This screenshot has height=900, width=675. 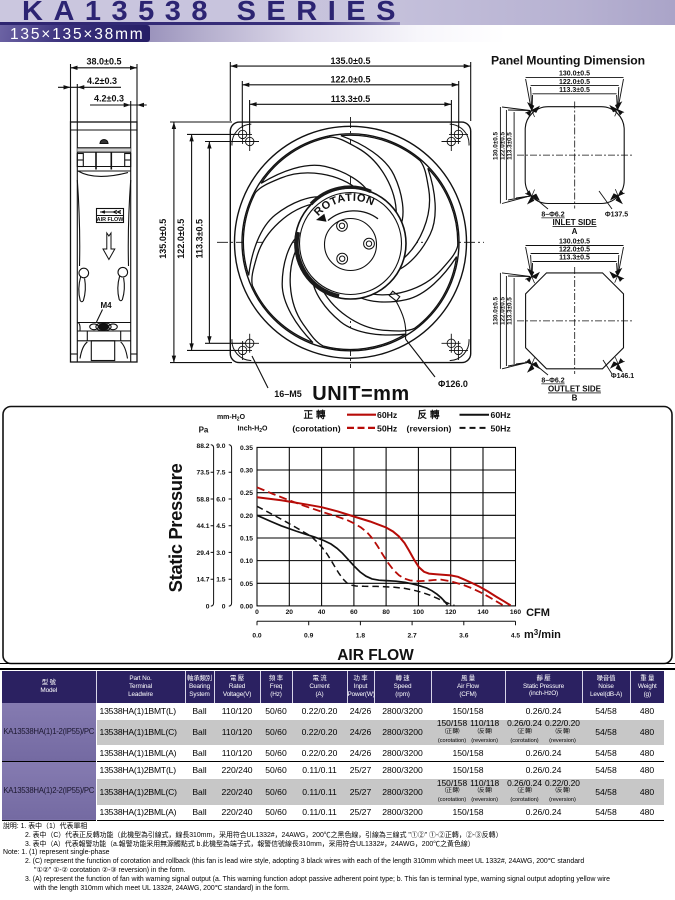 What do you see at coordinates (542, 634) in the screenshot?
I see `svg-text: m3/min` at bounding box center [542, 634].